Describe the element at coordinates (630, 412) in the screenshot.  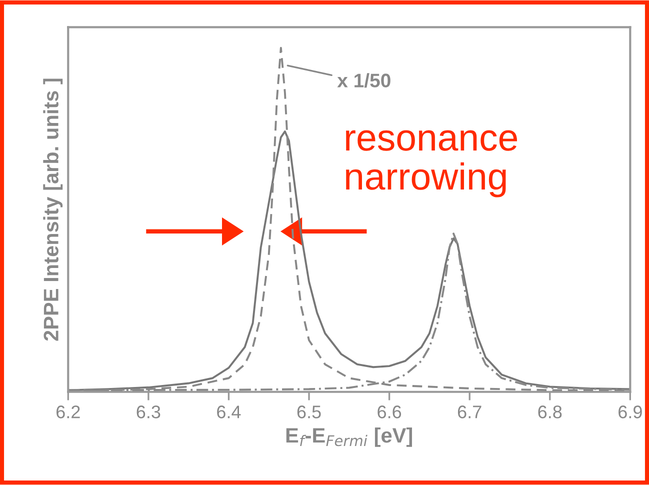
I see `x-tick-label: 6.9` at that location.